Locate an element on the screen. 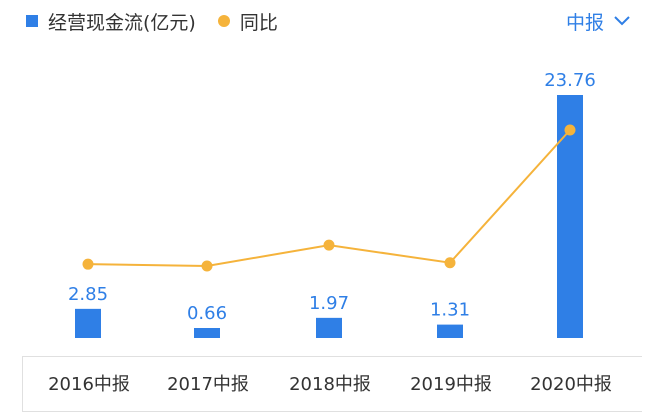 The width and height of the screenshot is (660, 413). x-tick-label: 2018中报 is located at coordinates (330, 384).